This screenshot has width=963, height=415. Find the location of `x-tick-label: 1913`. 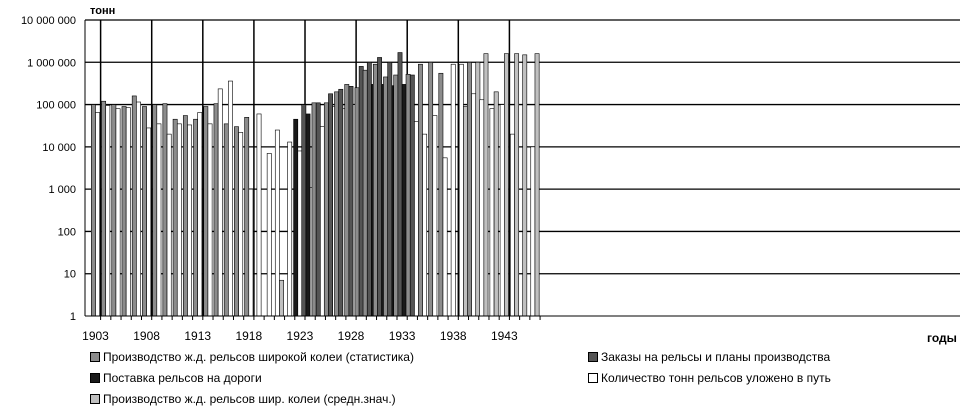

x-tick-label: 1913 is located at coordinates (197, 336).